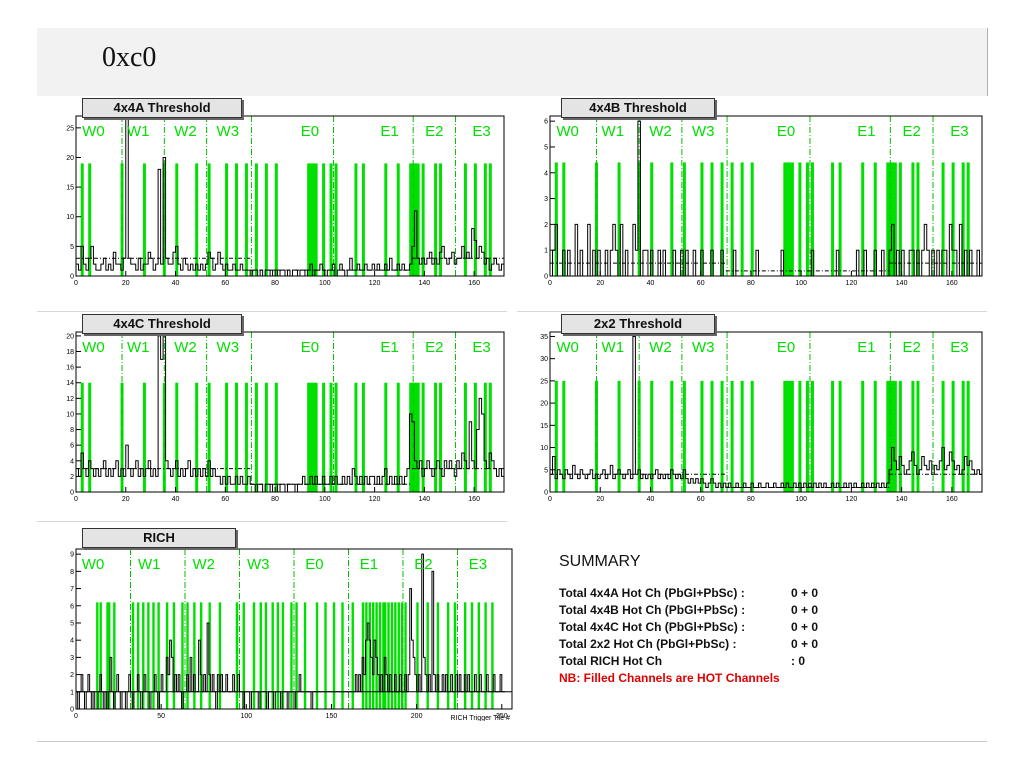  Describe the element at coordinates (987, 62) in the screenshot. I see `header-edge-line` at that location.